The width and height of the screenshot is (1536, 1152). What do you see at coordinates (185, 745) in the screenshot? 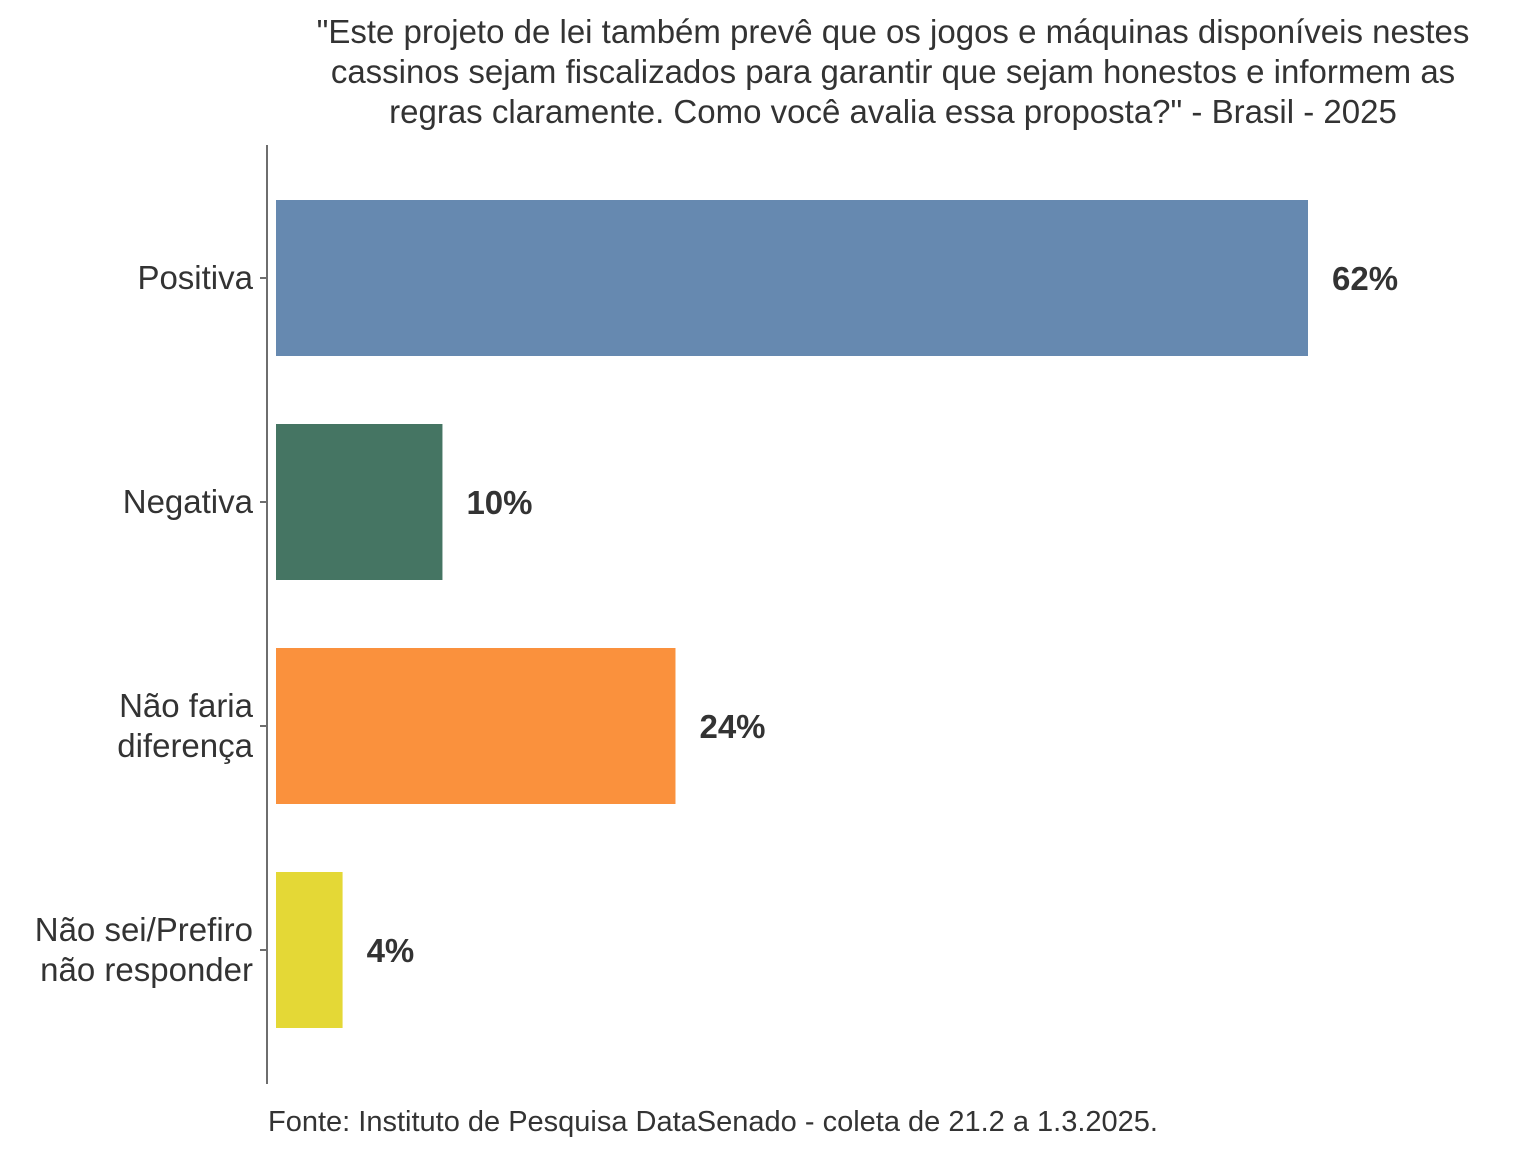
I see `category-label: diferença` at bounding box center [185, 745].